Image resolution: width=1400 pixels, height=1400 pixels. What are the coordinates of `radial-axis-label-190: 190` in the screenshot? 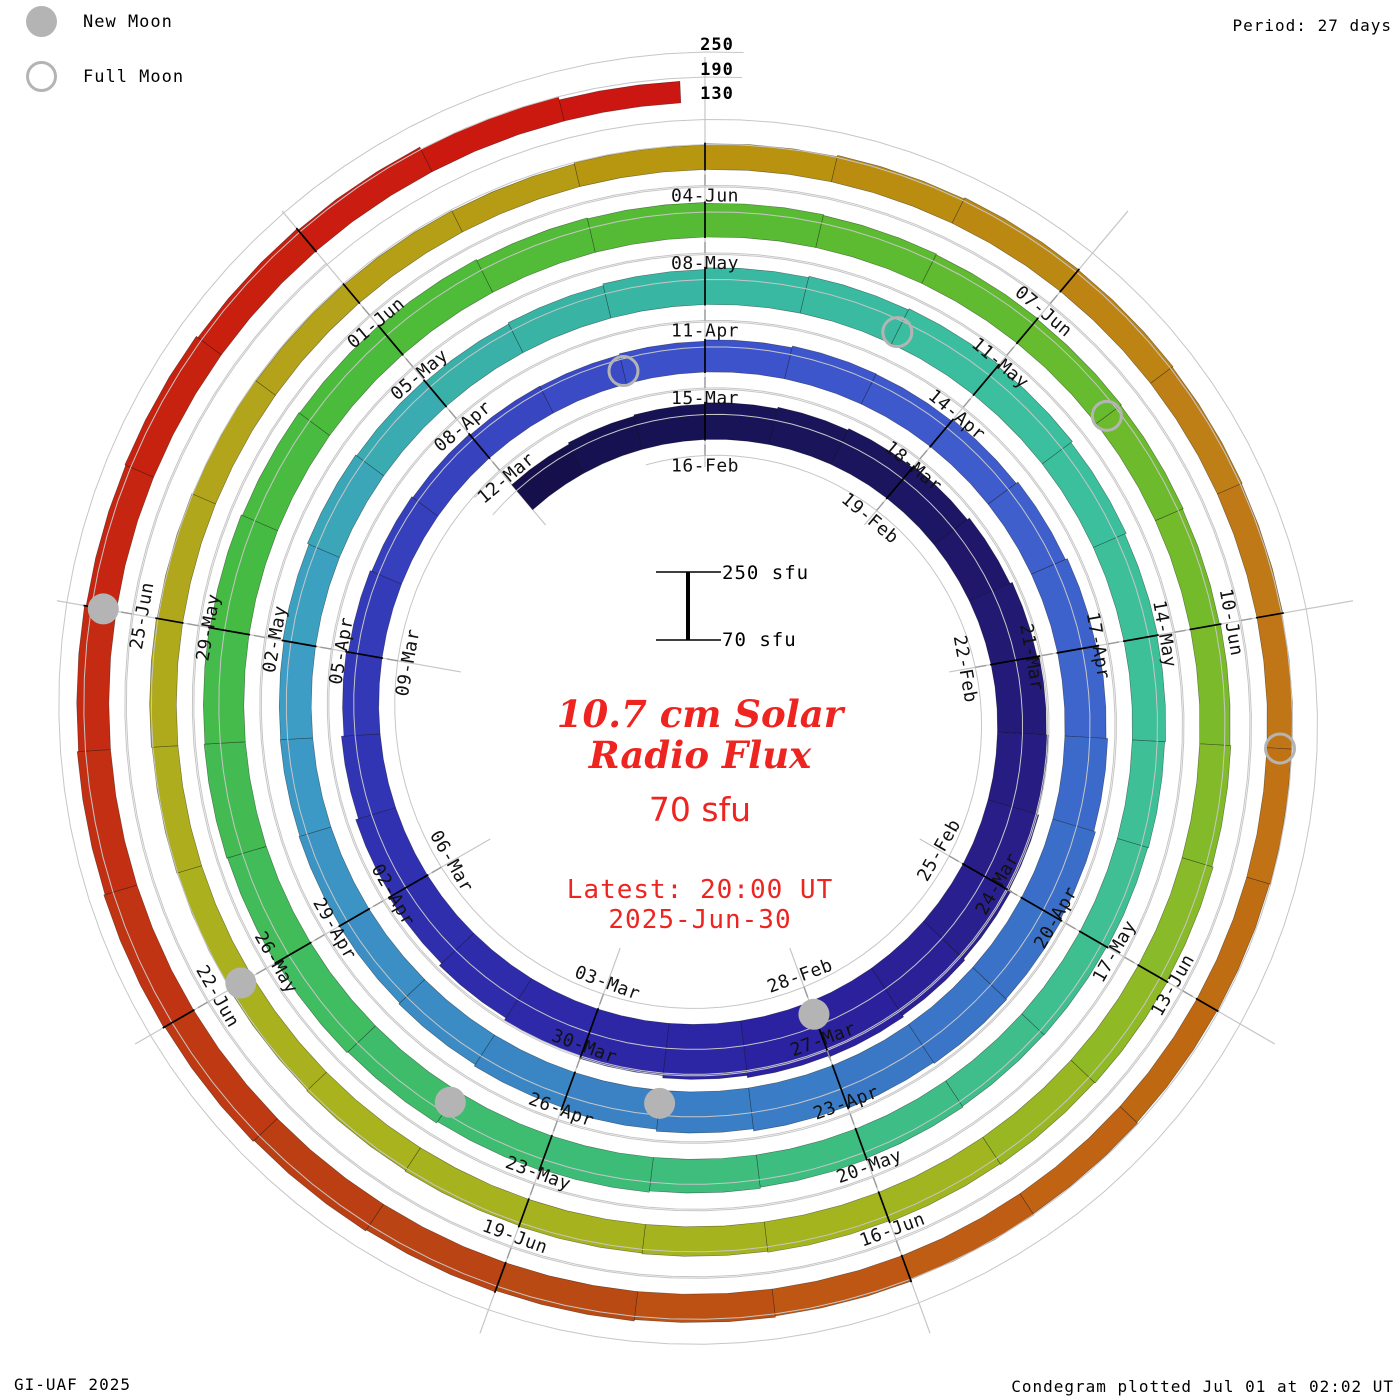 It's located at (717, 69).